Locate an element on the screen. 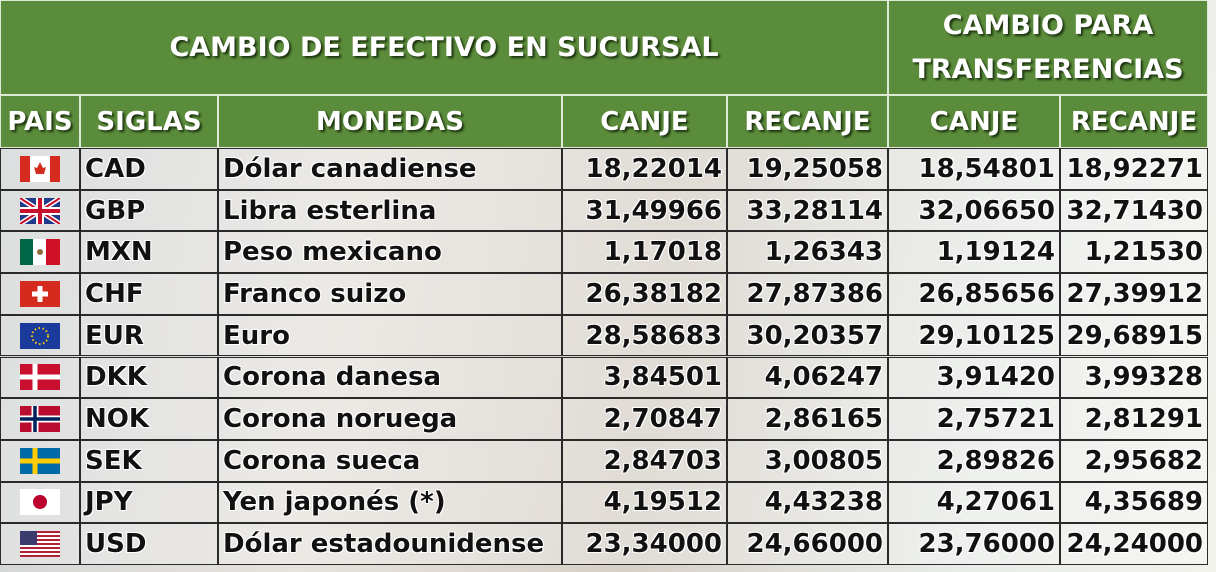 This screenshot has width=1216, height=572. currency-name: Corona danesa is located at coordinates (390, 377).